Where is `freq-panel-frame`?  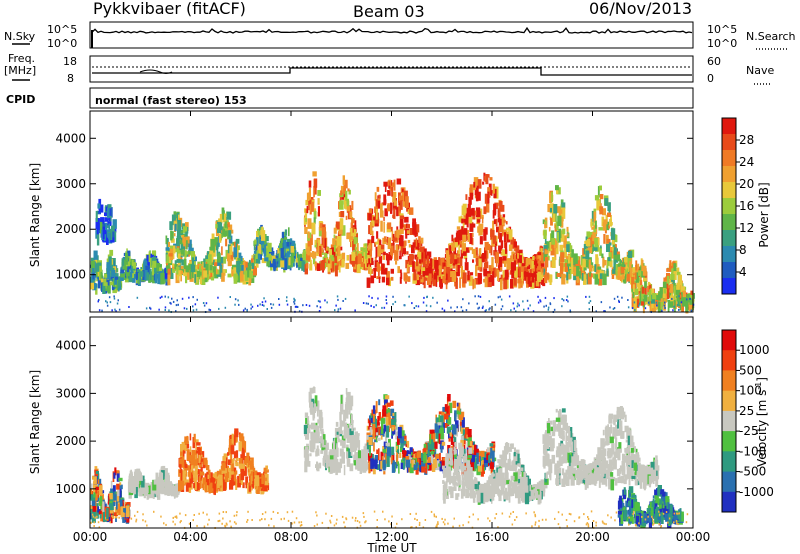
freq-panel-frame is located at coordinates (391, 69).